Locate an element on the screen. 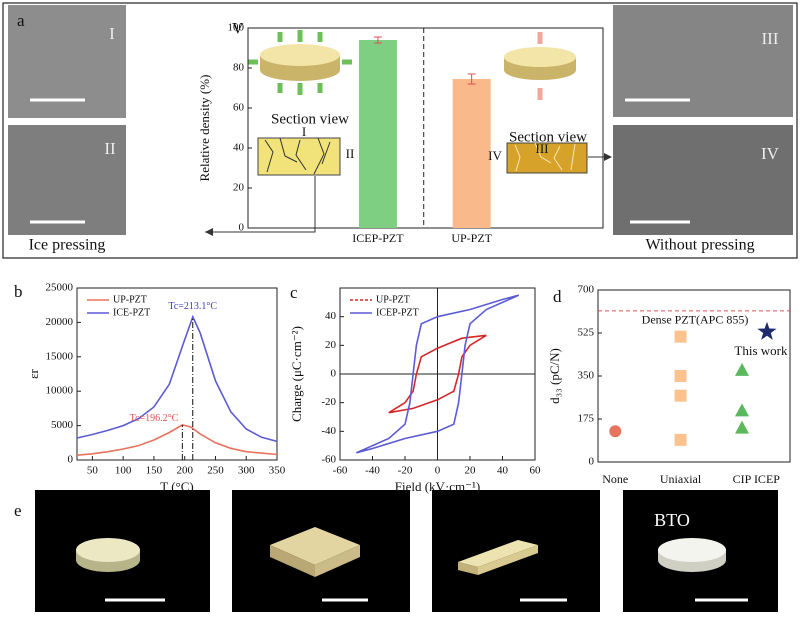 Image resolution: width=800 pixels, height=624 pixels. y-tick-label: 100 is located at coordinates (236, 28).